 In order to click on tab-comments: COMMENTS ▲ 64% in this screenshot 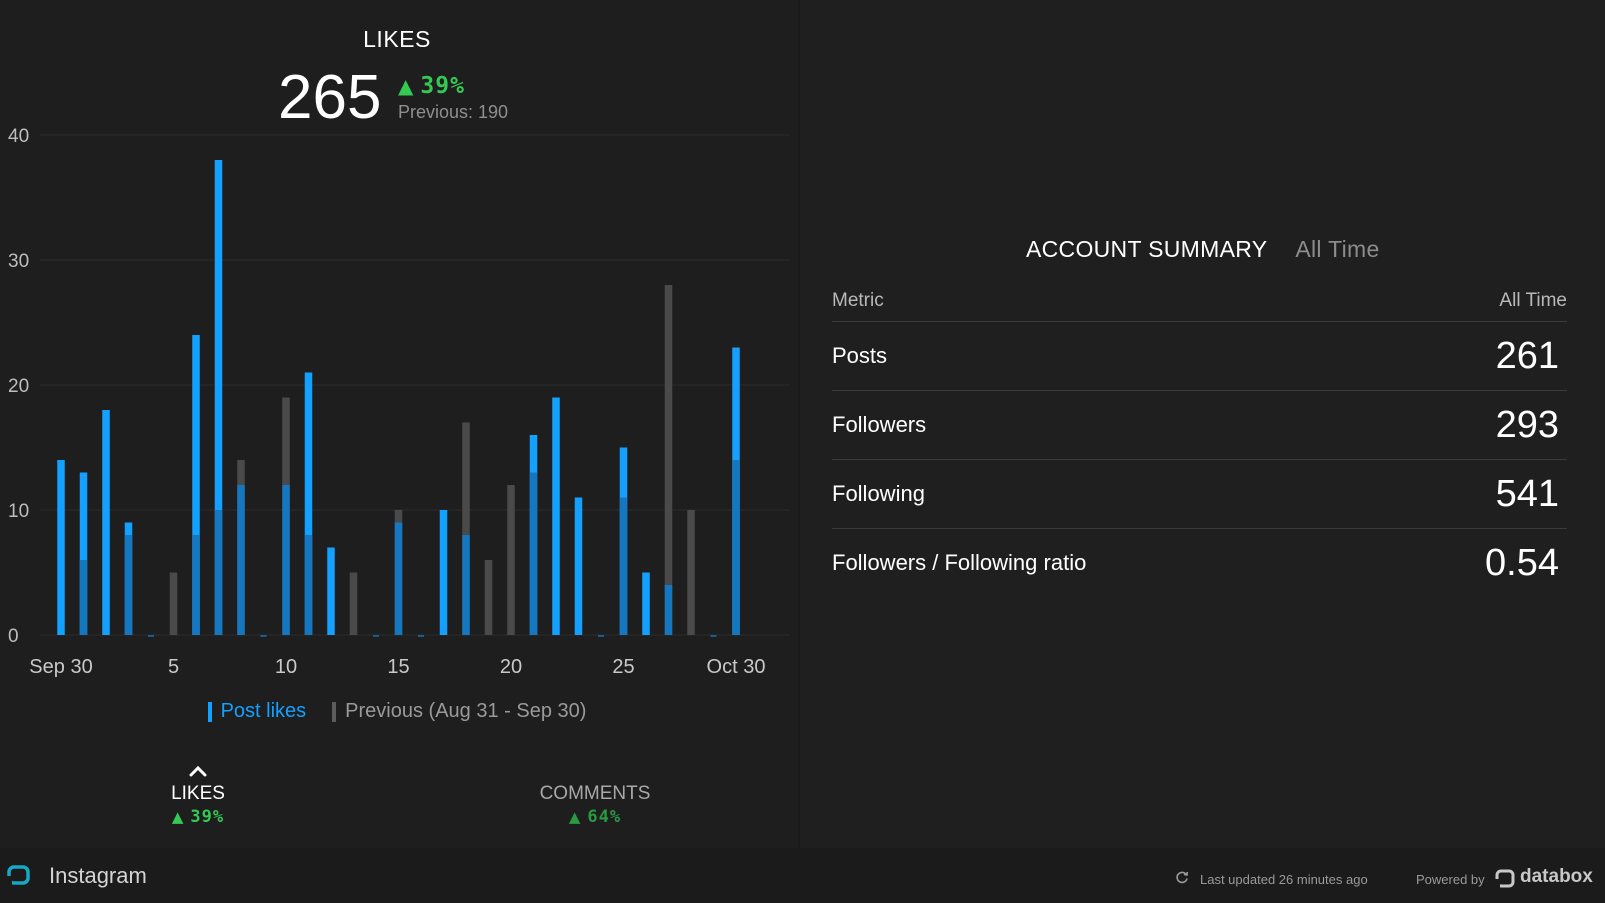, I will do `click(595, 795)`.